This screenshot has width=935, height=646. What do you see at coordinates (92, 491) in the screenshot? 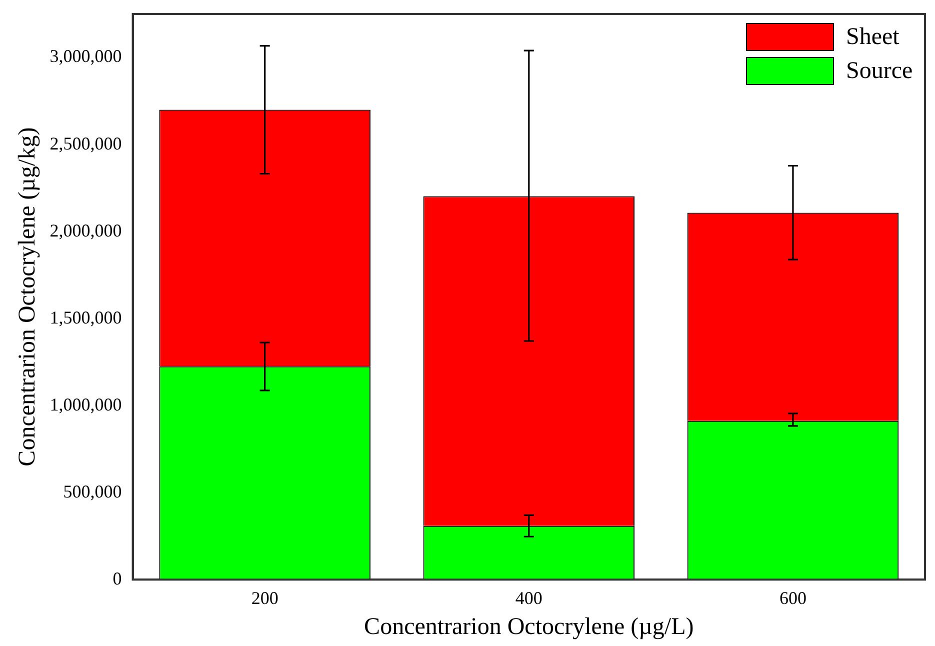
I see `y-tick-label: 500,000` at bounding box center [92, 491].